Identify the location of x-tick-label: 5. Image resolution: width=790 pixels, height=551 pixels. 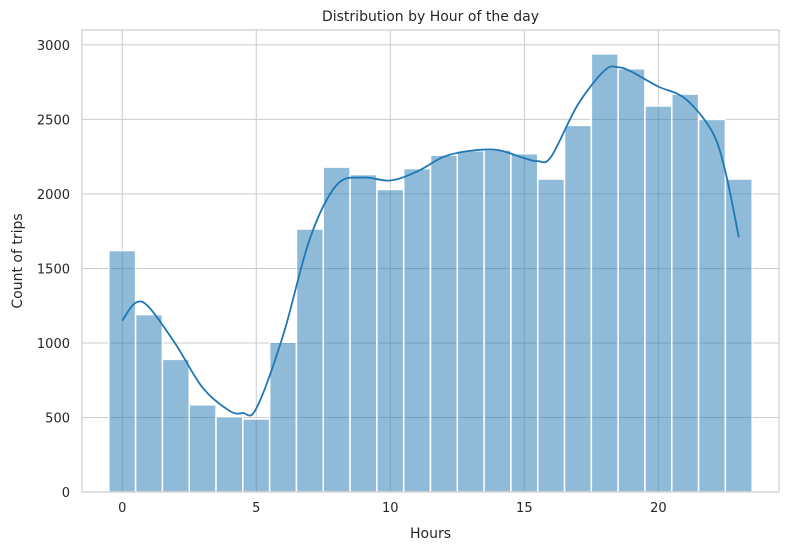
(256, 508).